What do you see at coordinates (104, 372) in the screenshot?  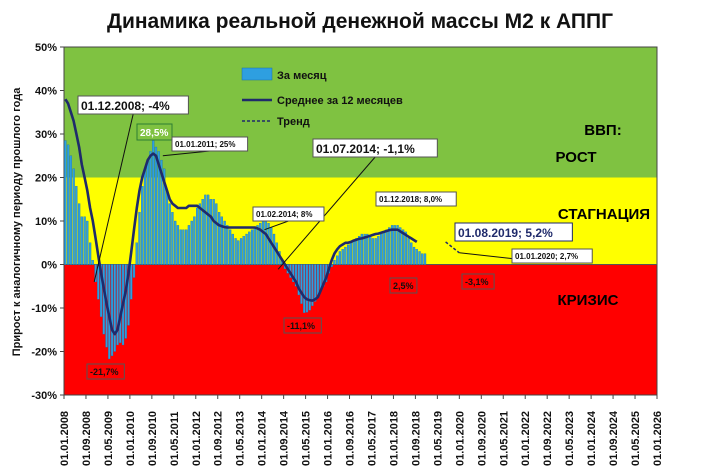 I see `annotation-label: -21,7%` at bounding box center [104, 372].